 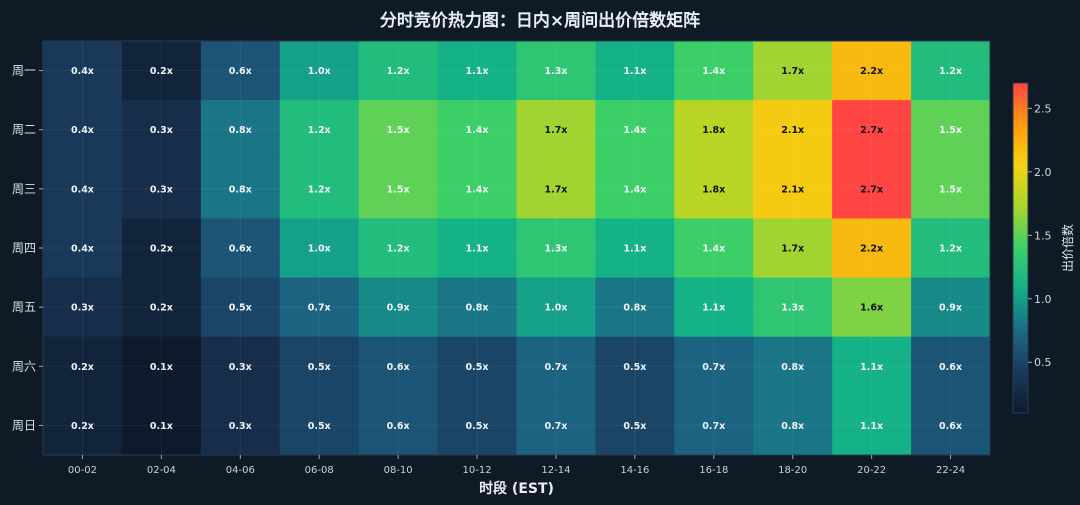 What do you see at coordinates (1043, 299) in the screenshot?
I see `colorbar-tick-label: 1.0` at bounding box center [1043, 299].